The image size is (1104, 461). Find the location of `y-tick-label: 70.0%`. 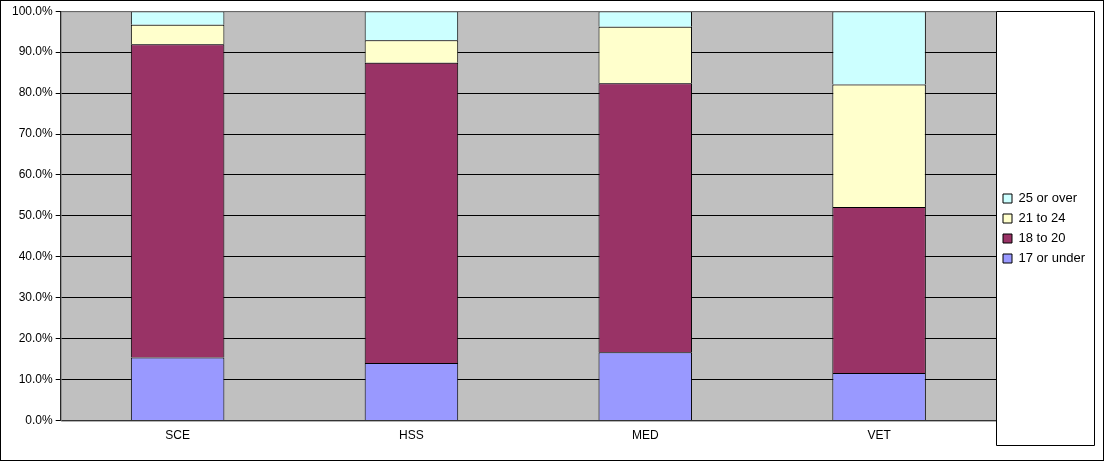

y-tick-label: 70.0% is located at coordinates (36, 133).